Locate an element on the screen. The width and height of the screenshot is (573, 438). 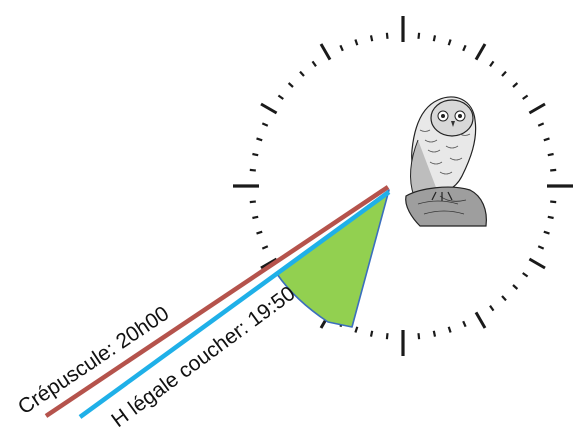
daylight-sector is located at coordinates (333, 258).